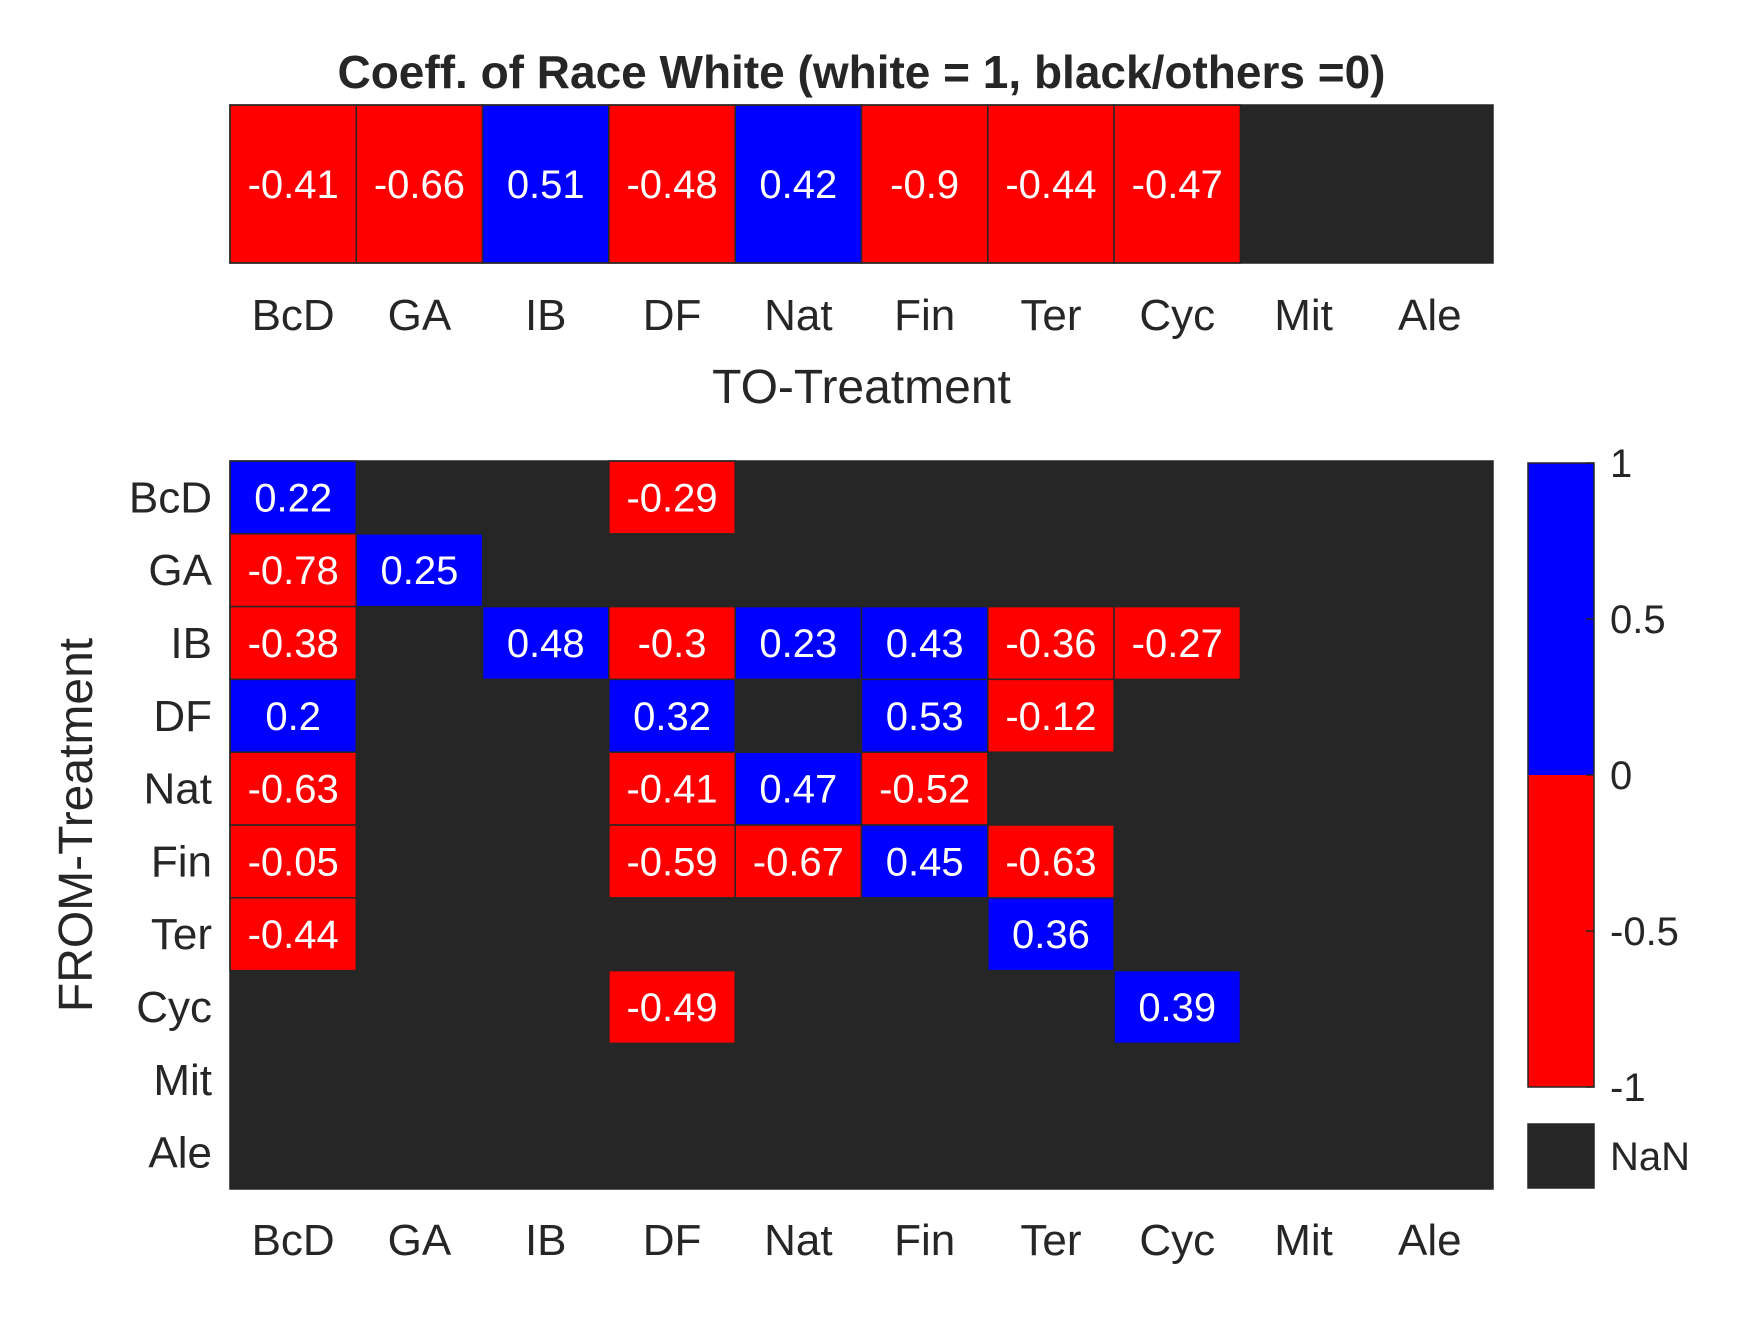  I want to click on heatmap-cell-fin-df, so click(672, 861).